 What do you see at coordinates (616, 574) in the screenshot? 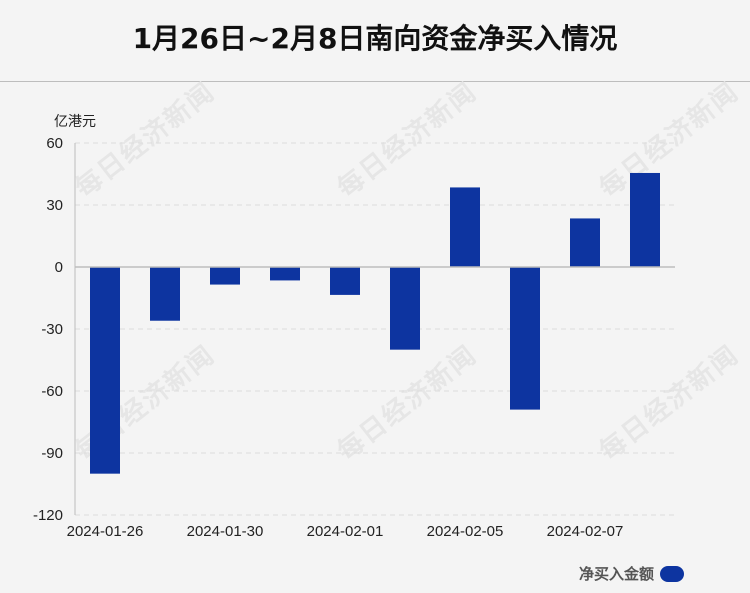
I see `legend-label: 净买入金额` at bounding box center [616, 574].